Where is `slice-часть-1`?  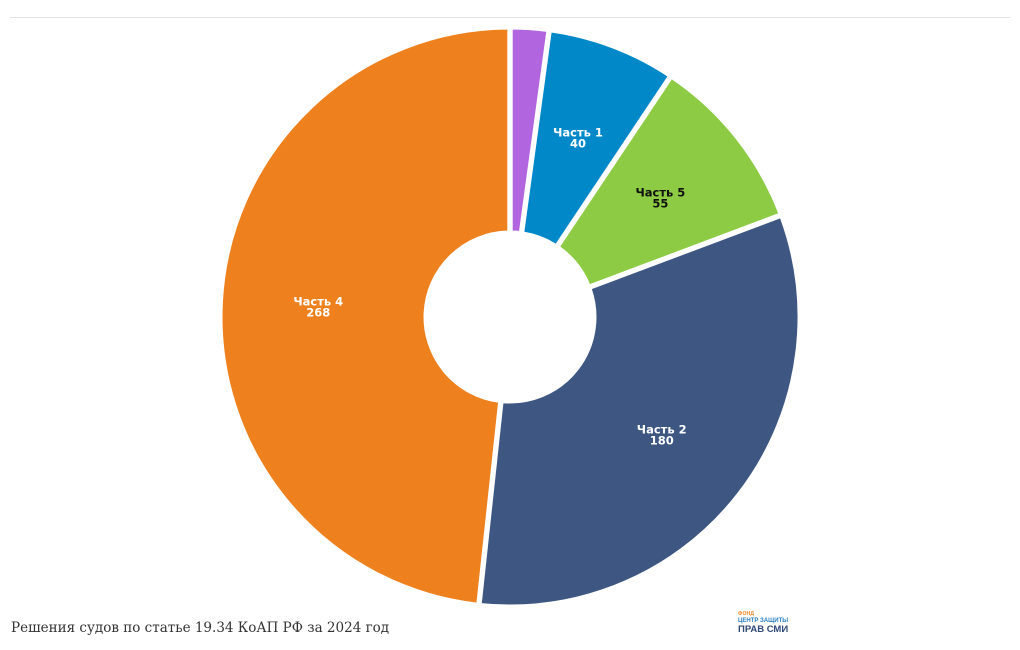 slice-часть-1 is located at coordinates (596, 138).